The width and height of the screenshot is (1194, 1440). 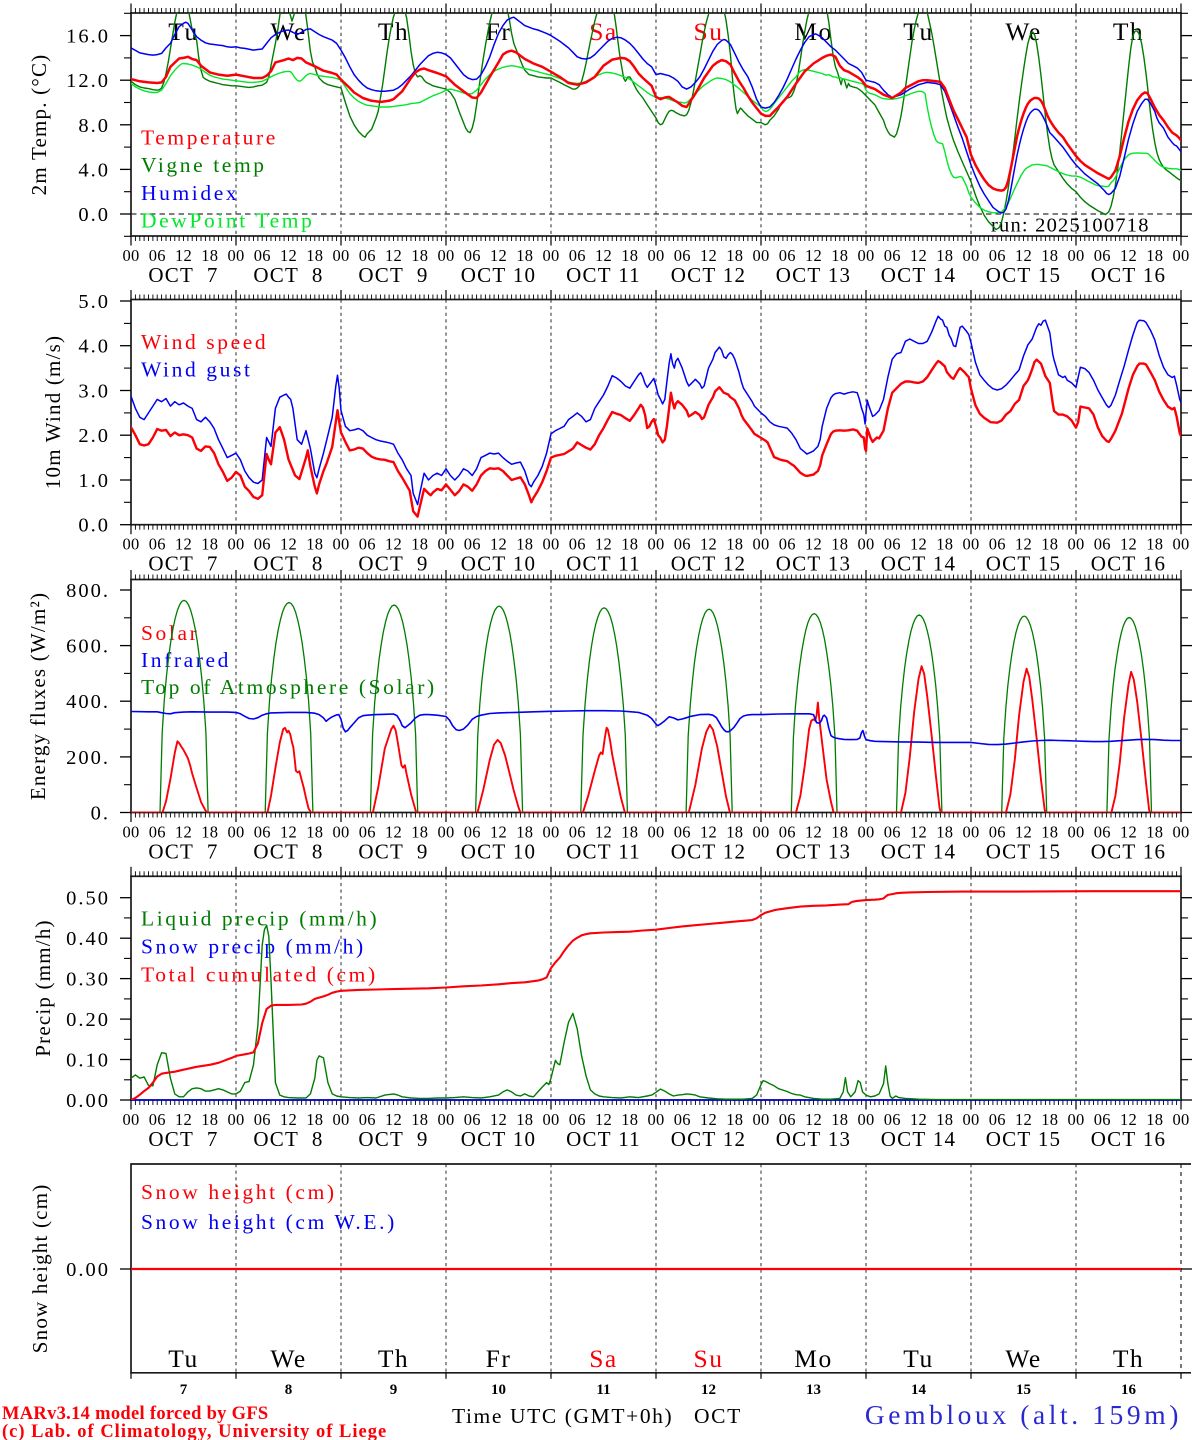 I want to click on svg-text: 10m Wind (m/s), so click(x=53, y=412).